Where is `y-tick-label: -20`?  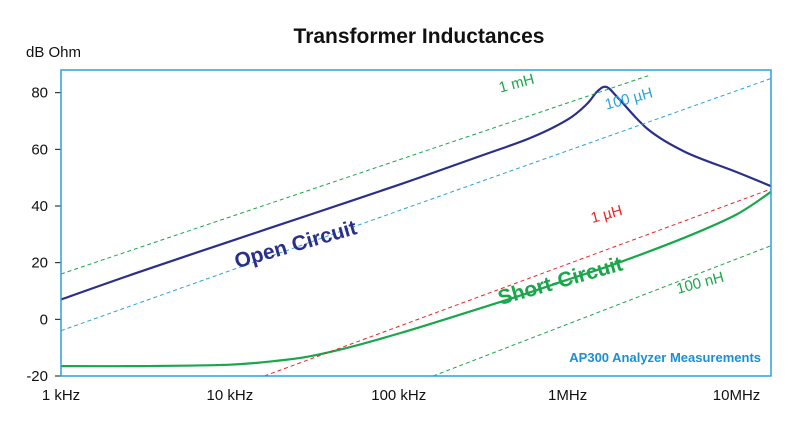
y-tick-label: -20 is located at coordinates (37, 376).